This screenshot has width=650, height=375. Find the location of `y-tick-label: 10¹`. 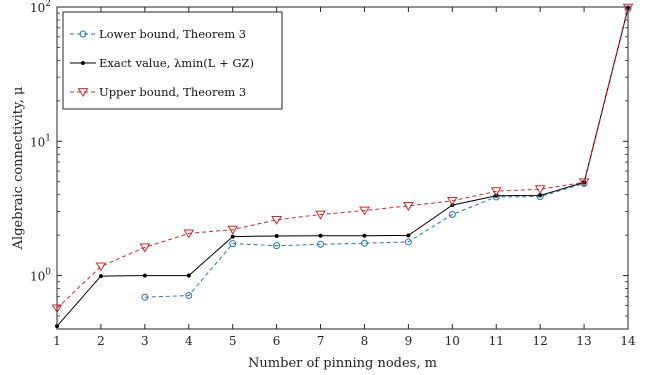

y-tick-label: 10¹ is located at coordinates (40, 141).